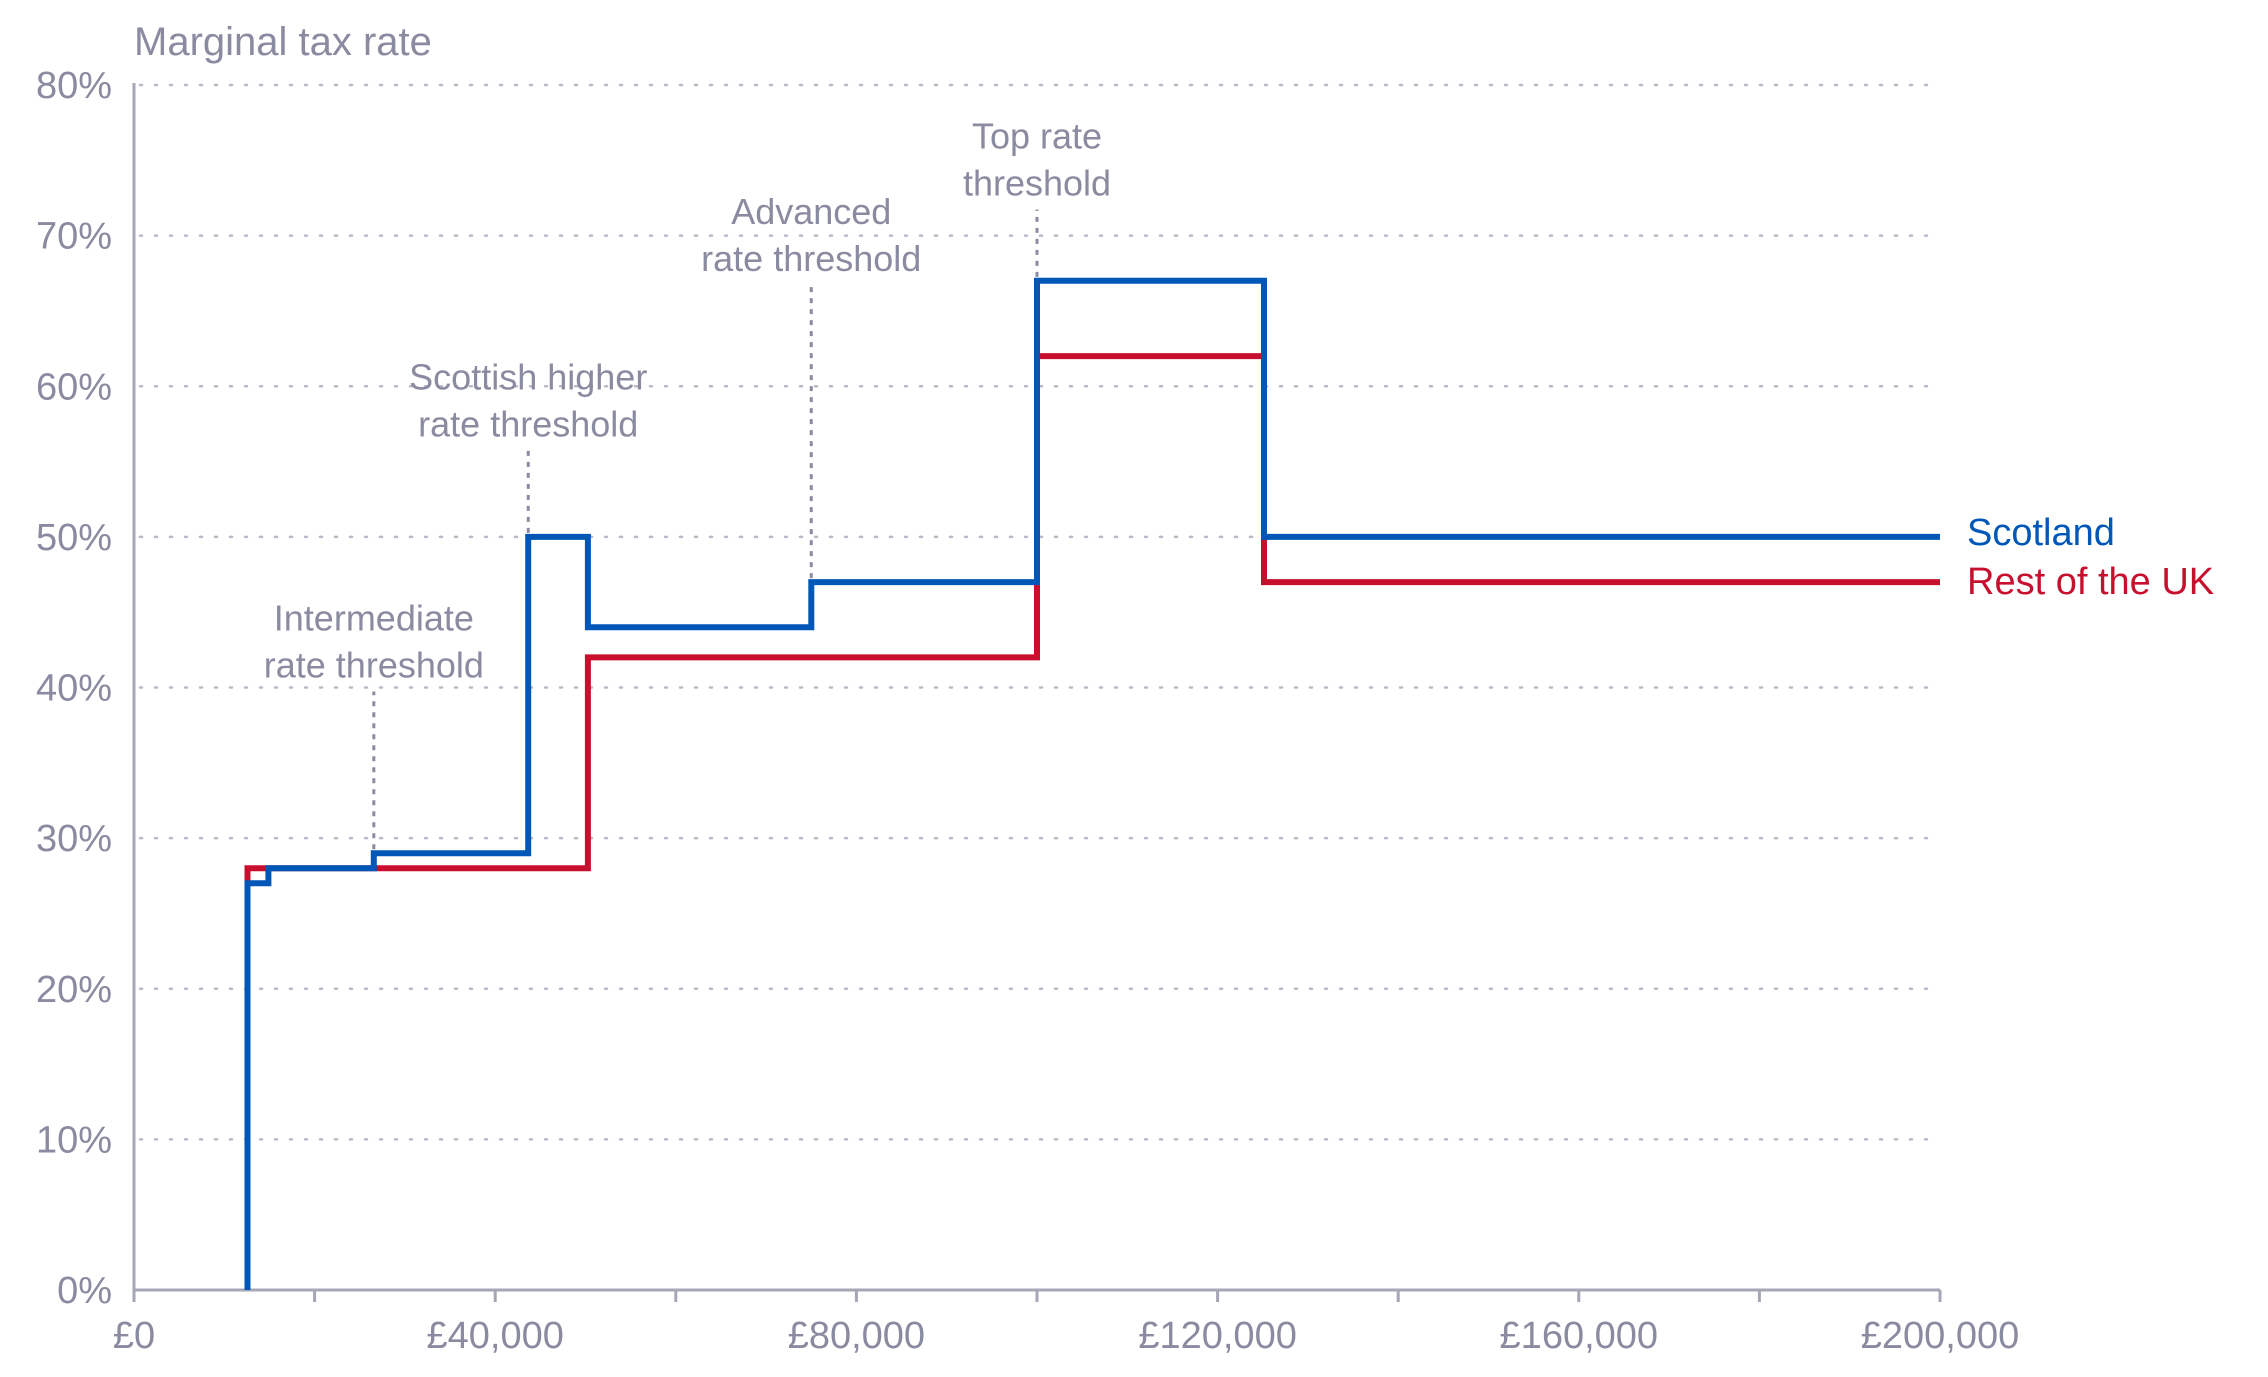  I want to click on annotation-label-2-0: Advanced, so click(811, 211).